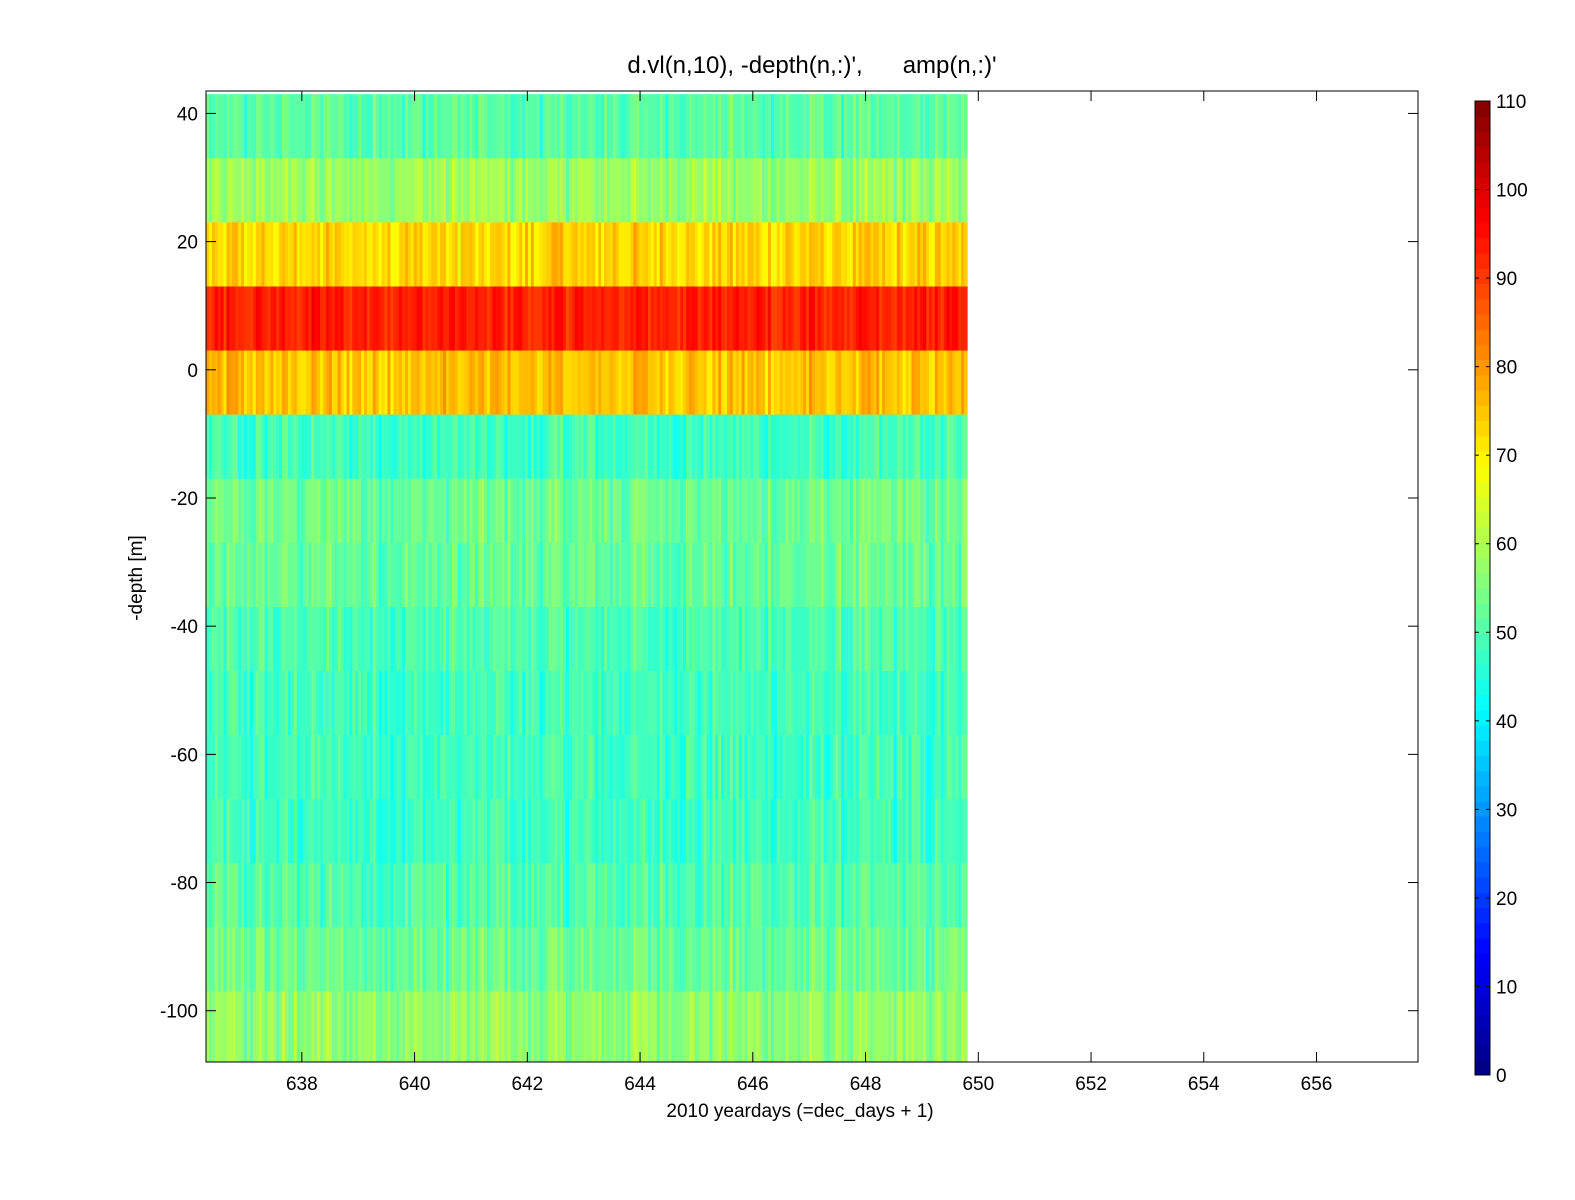  What do you see at coordinates (1506, 456) in the screenshot?
I see `colorbar-tick-label: 70` at bounding box center [1506, 456].